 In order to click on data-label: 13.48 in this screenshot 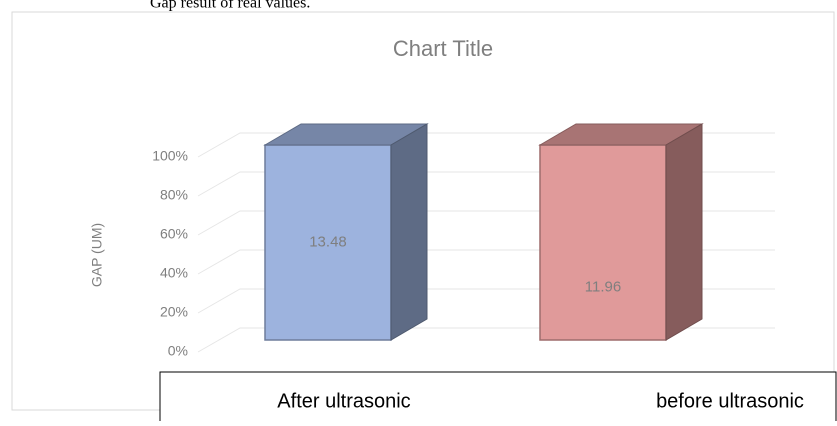, I will do `click(328, 241)`.